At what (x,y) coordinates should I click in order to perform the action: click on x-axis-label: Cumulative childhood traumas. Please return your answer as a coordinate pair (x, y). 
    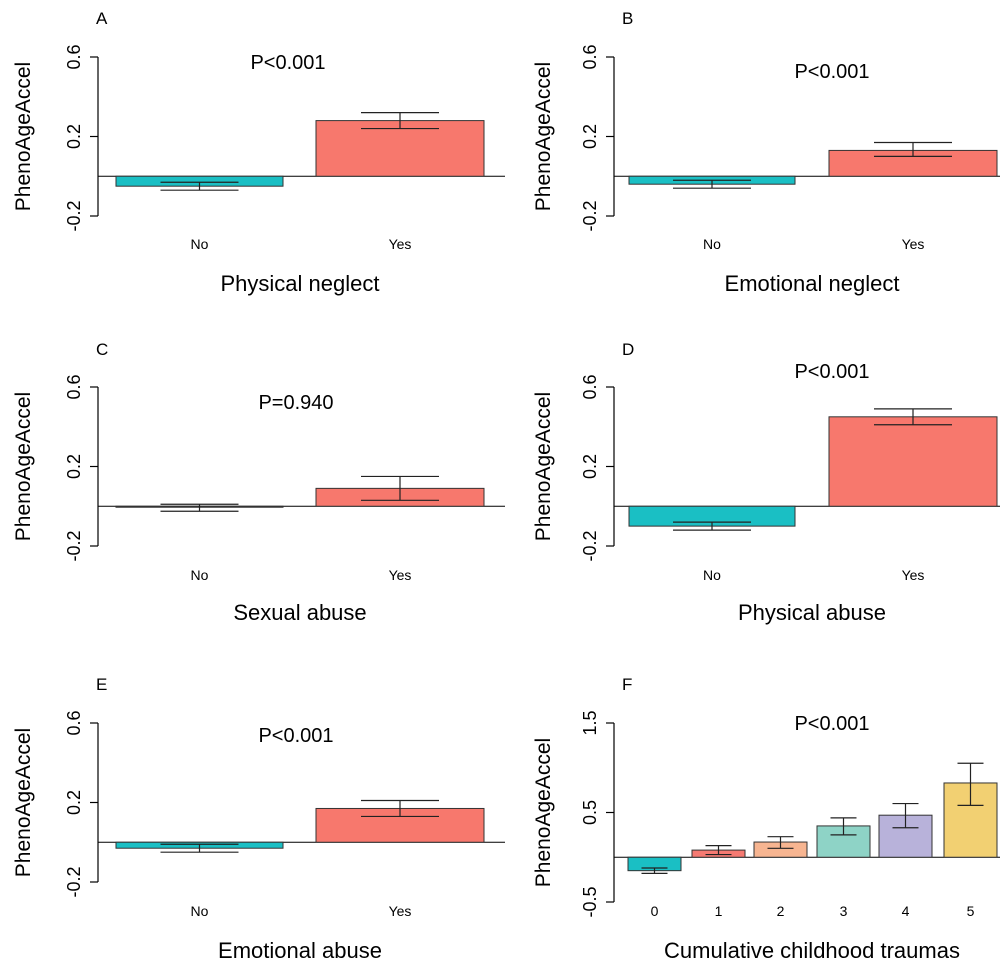
    Looking at the image, I should click on (812, 950).